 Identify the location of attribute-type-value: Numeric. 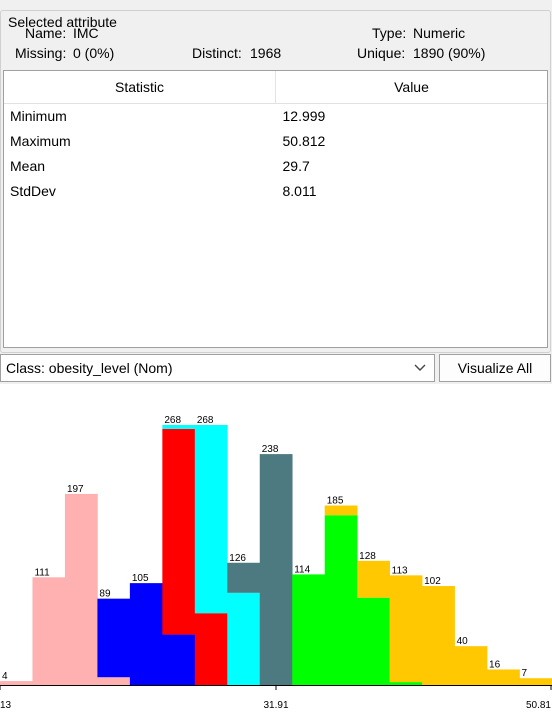
(439, 33).